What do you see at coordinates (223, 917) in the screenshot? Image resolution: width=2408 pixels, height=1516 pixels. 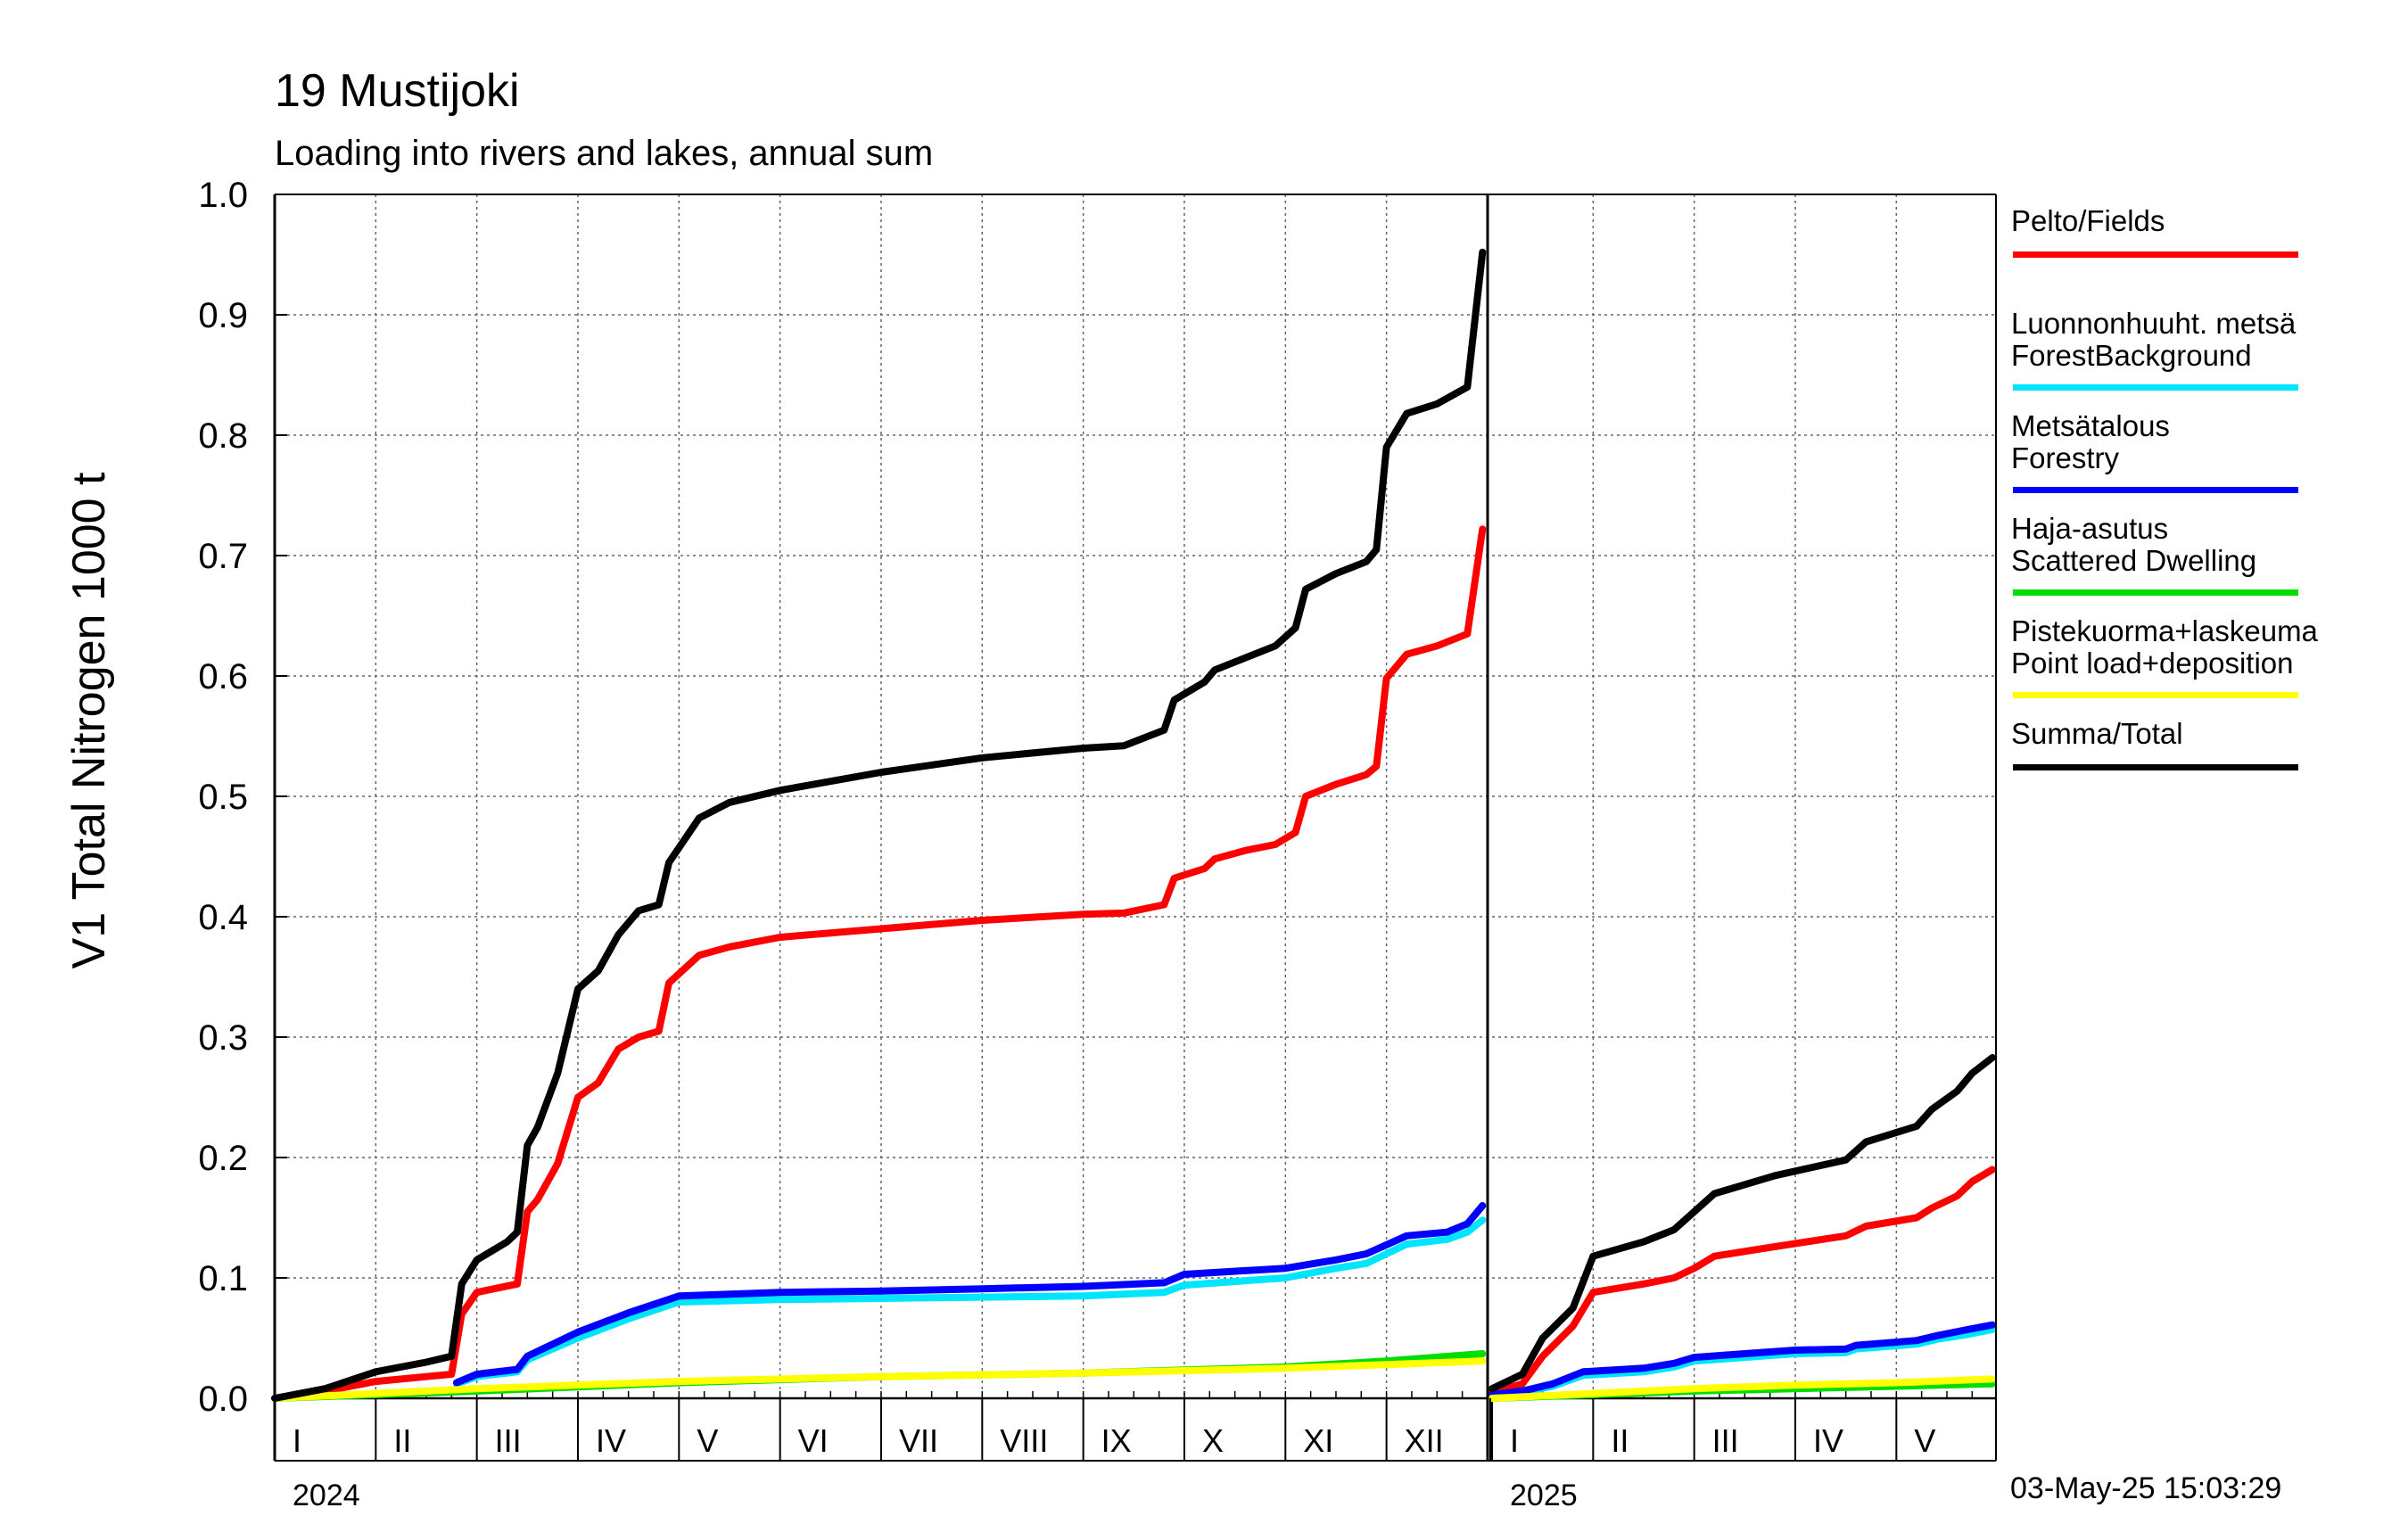 I see `y-tick-label: 0.4` at bounding box center [223, 917].